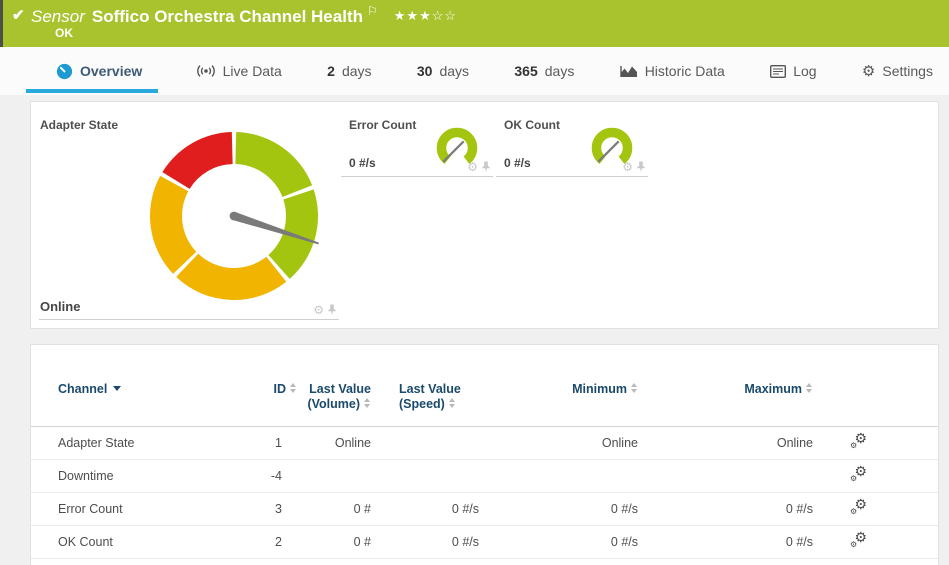 Image resolution: width=949 pixels, height=565 pixels. Describe the element at coordinates (526, 71) in the screenshot. I see `tab-number: 365` at that location.